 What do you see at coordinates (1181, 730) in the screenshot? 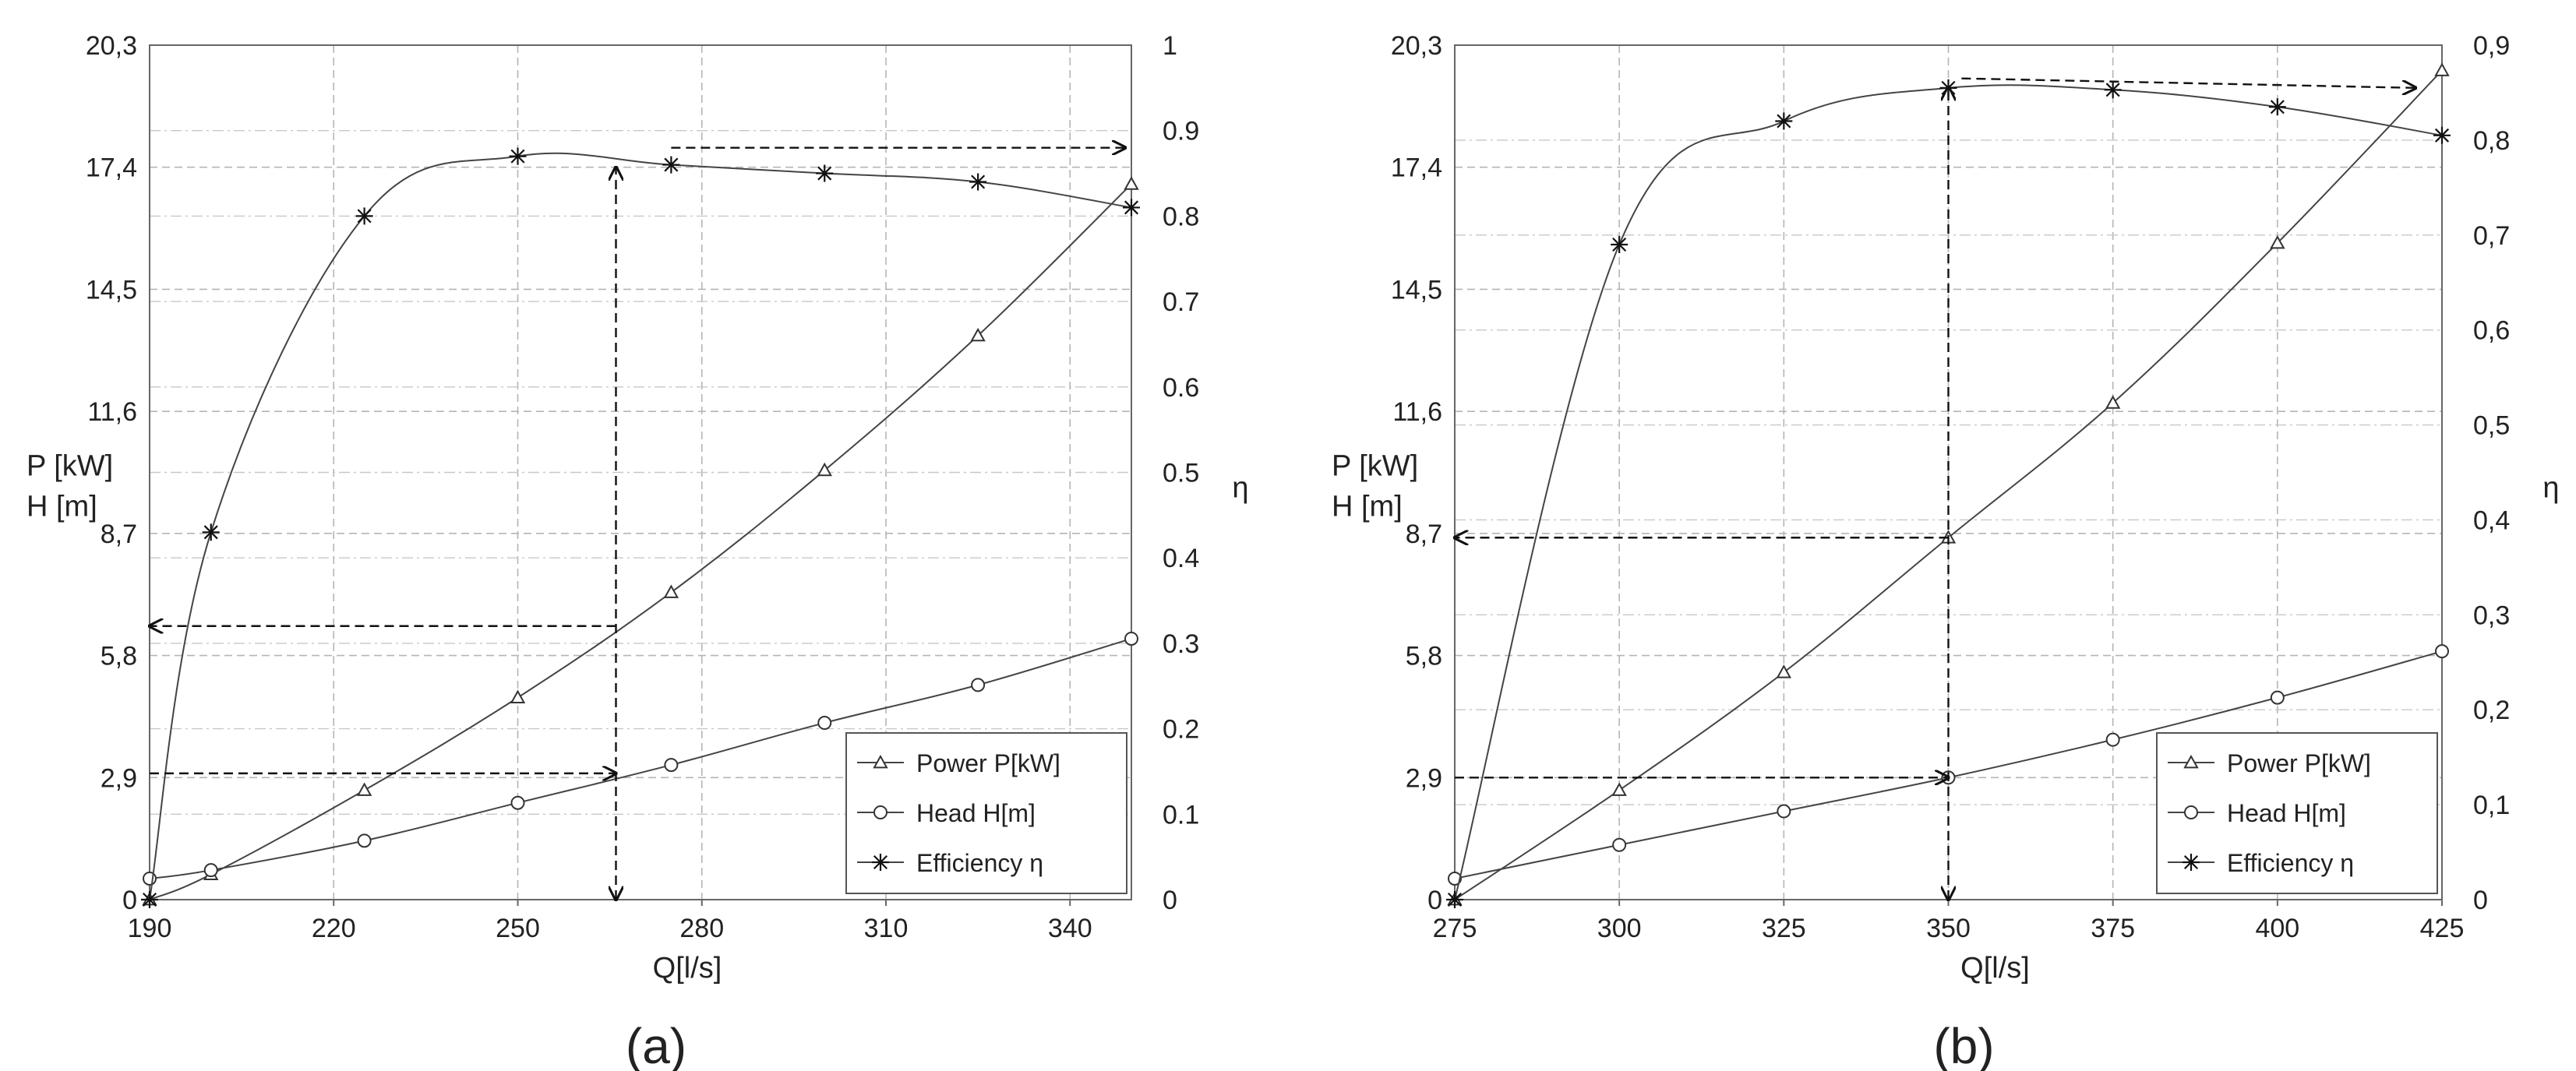
I see `y2-tick-label: 0.2` at bounding box center [1181, 730].